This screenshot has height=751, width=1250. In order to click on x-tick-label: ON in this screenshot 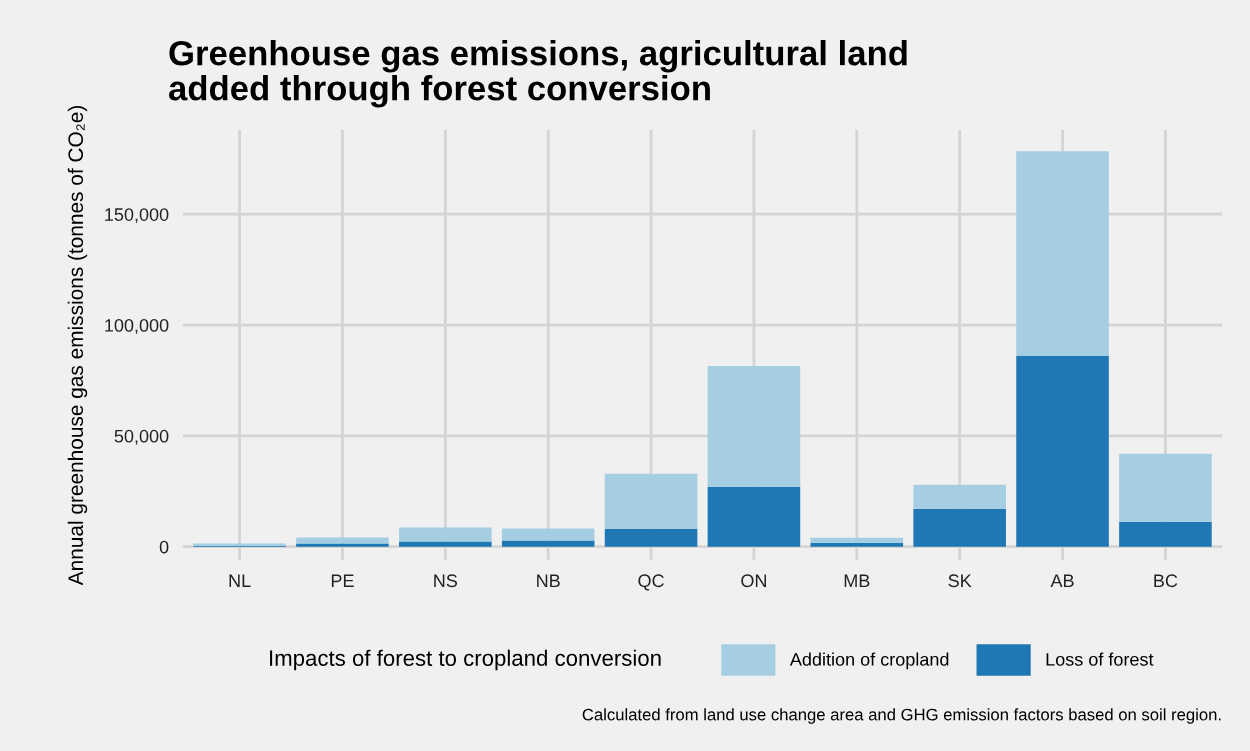, I will do `click(754, 581)`.